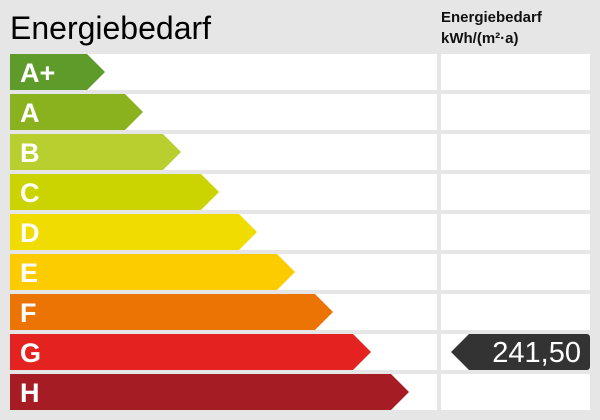  Describe the element at coordinates (31, 353) in the screenshot. I see `energy-class-label: G` at that location.